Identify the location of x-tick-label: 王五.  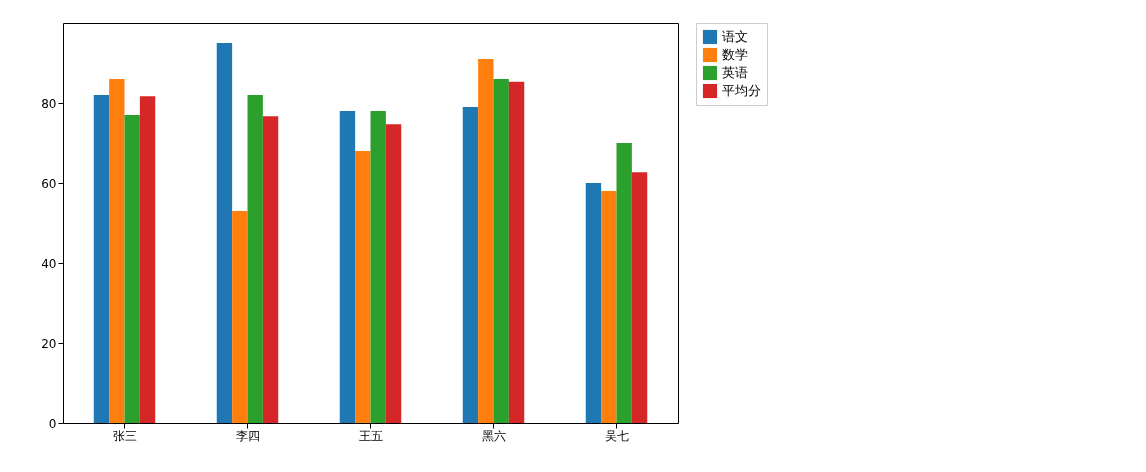
(370, 435).